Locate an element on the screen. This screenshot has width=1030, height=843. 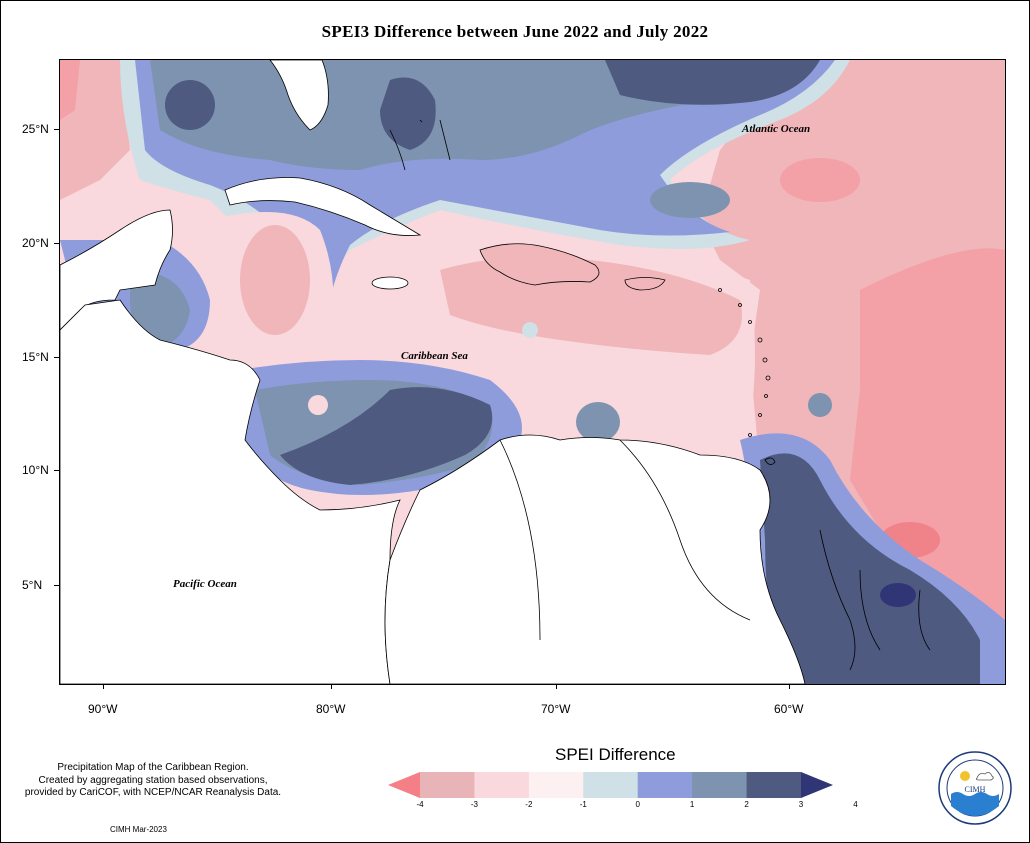
legend-tick-label: 4 is located at coordinates (855, 804).